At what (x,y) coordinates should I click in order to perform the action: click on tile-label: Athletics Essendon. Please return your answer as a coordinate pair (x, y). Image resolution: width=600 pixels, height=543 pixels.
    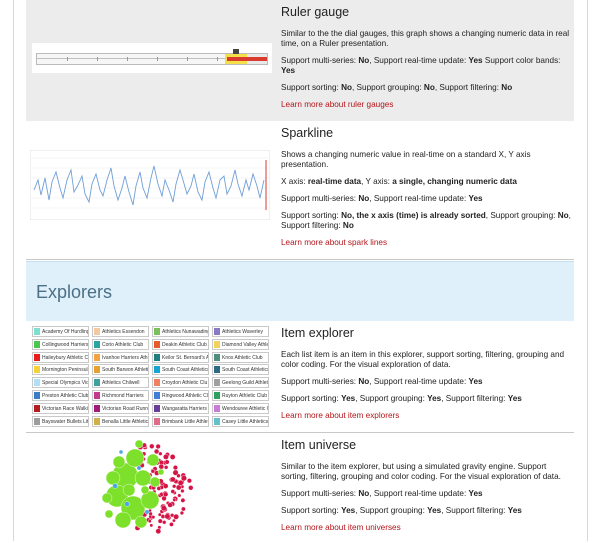
    Looking at the image, I should click on (123, 332).